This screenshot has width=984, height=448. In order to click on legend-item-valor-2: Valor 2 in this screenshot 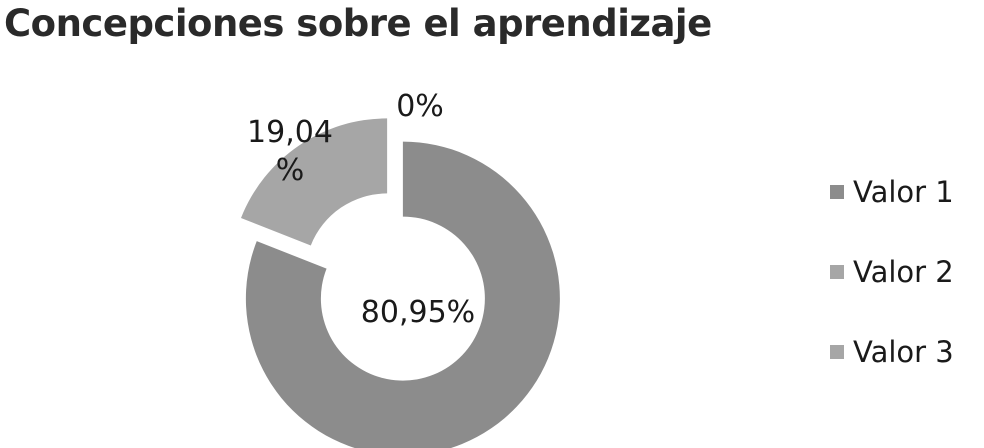, I will do `click(892, 272)`.